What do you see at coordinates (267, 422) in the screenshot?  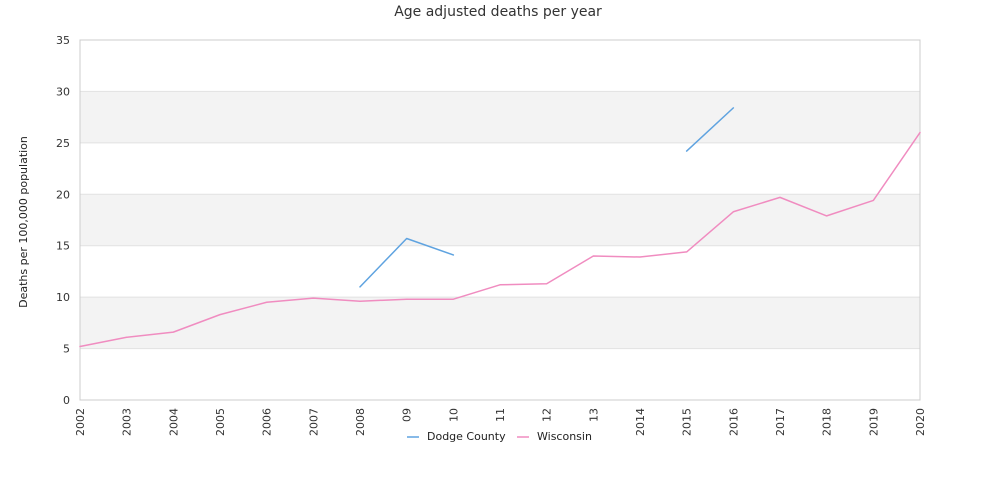 I see `x-tick-label: 2006` at bounding box center [267, 422].